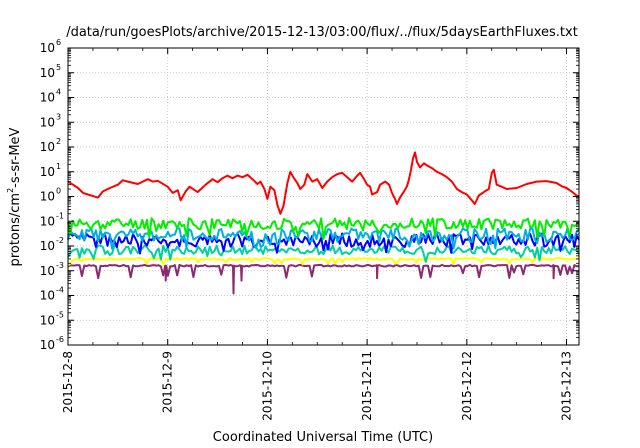 Image resolution: width=640 pixels, height=448 pixels. Describe the element at coordinates (467, 386) in the screenshot. I see `x-tick-label: 2015-12-12` at that location.